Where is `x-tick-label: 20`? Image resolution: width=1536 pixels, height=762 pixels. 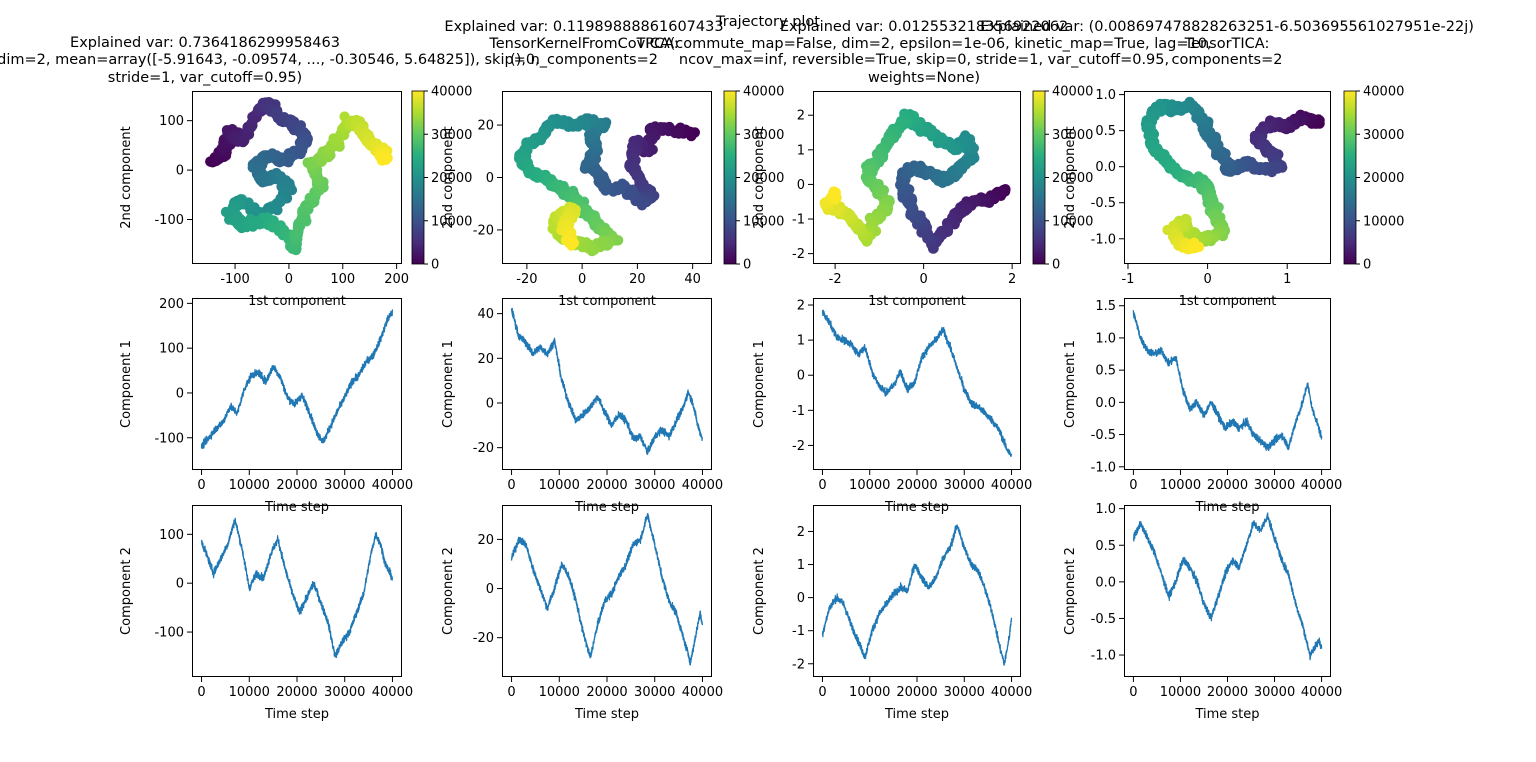
x-tick-label: 20 is located at coordinates (637, 279).